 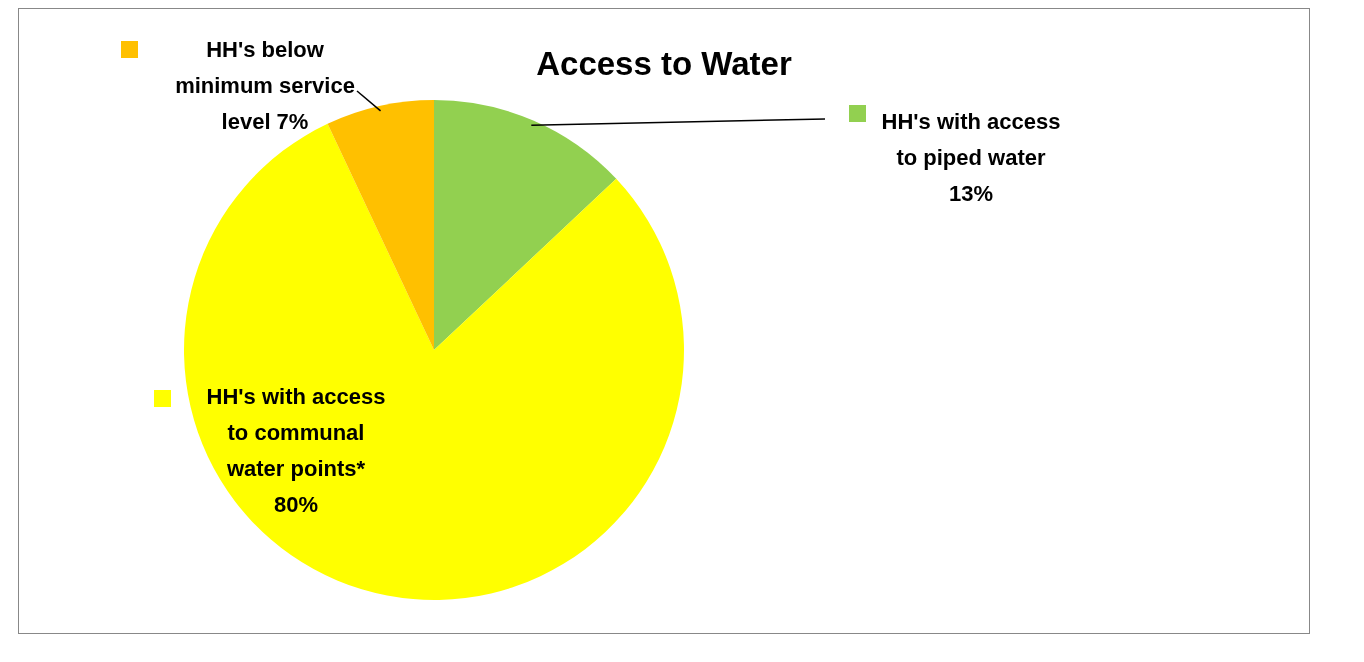 What do you see at coordinates (664, 63) in the screenshot?
I see `chart-title: Access to Water` at bounding box center [664, 63].